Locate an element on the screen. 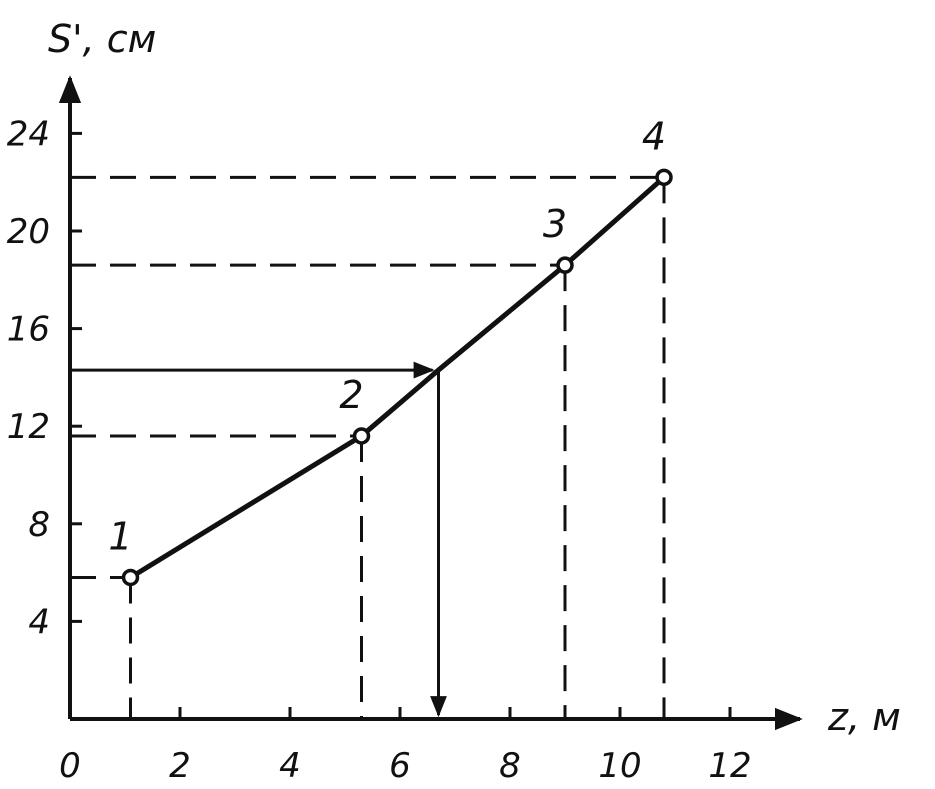  x-tick-label: 10 is located at coordinates (619, 766).